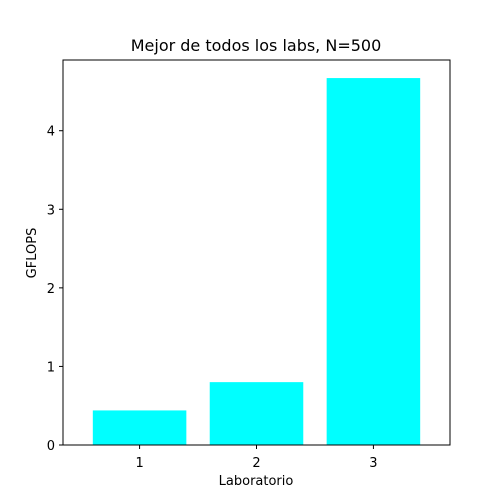  What do you see at coordinates (51, 446) in the screenshot?
I see `y-tick-label: 0` at bounding box center [51, 446].